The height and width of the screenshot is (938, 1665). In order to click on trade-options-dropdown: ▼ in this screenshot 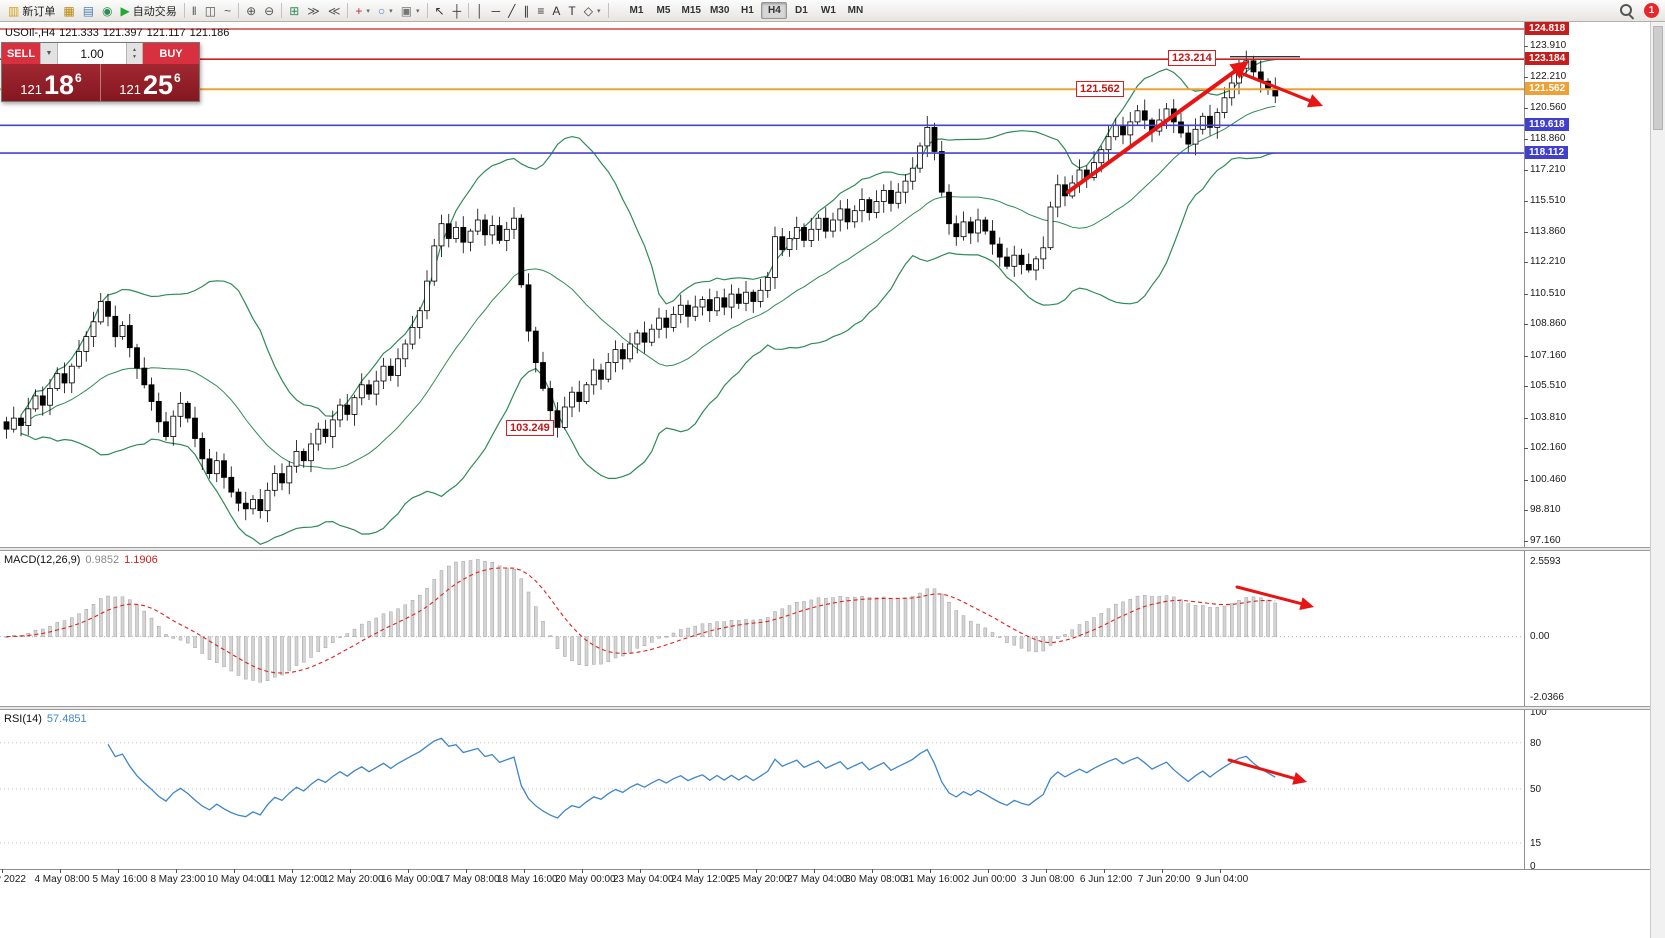, I will do `click(48, 53)`.